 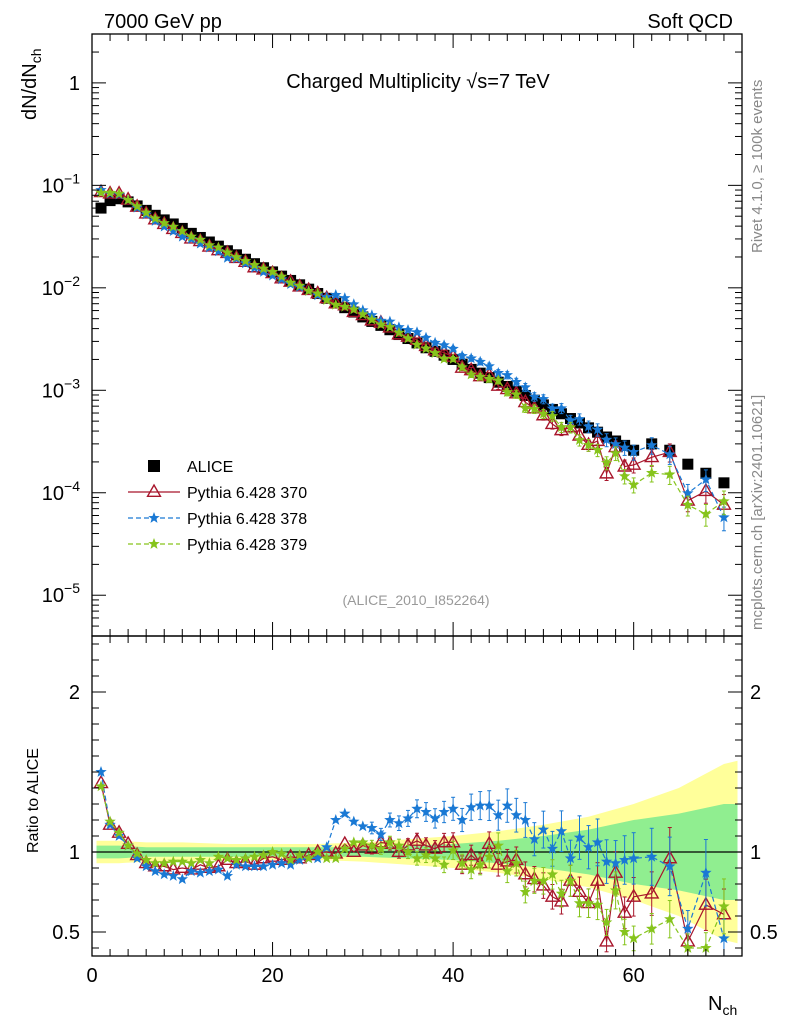 What do you see at coordinates (154, 490) in the screenshot?
I see `legend-marker-p370` at bounding box center [154, 490].